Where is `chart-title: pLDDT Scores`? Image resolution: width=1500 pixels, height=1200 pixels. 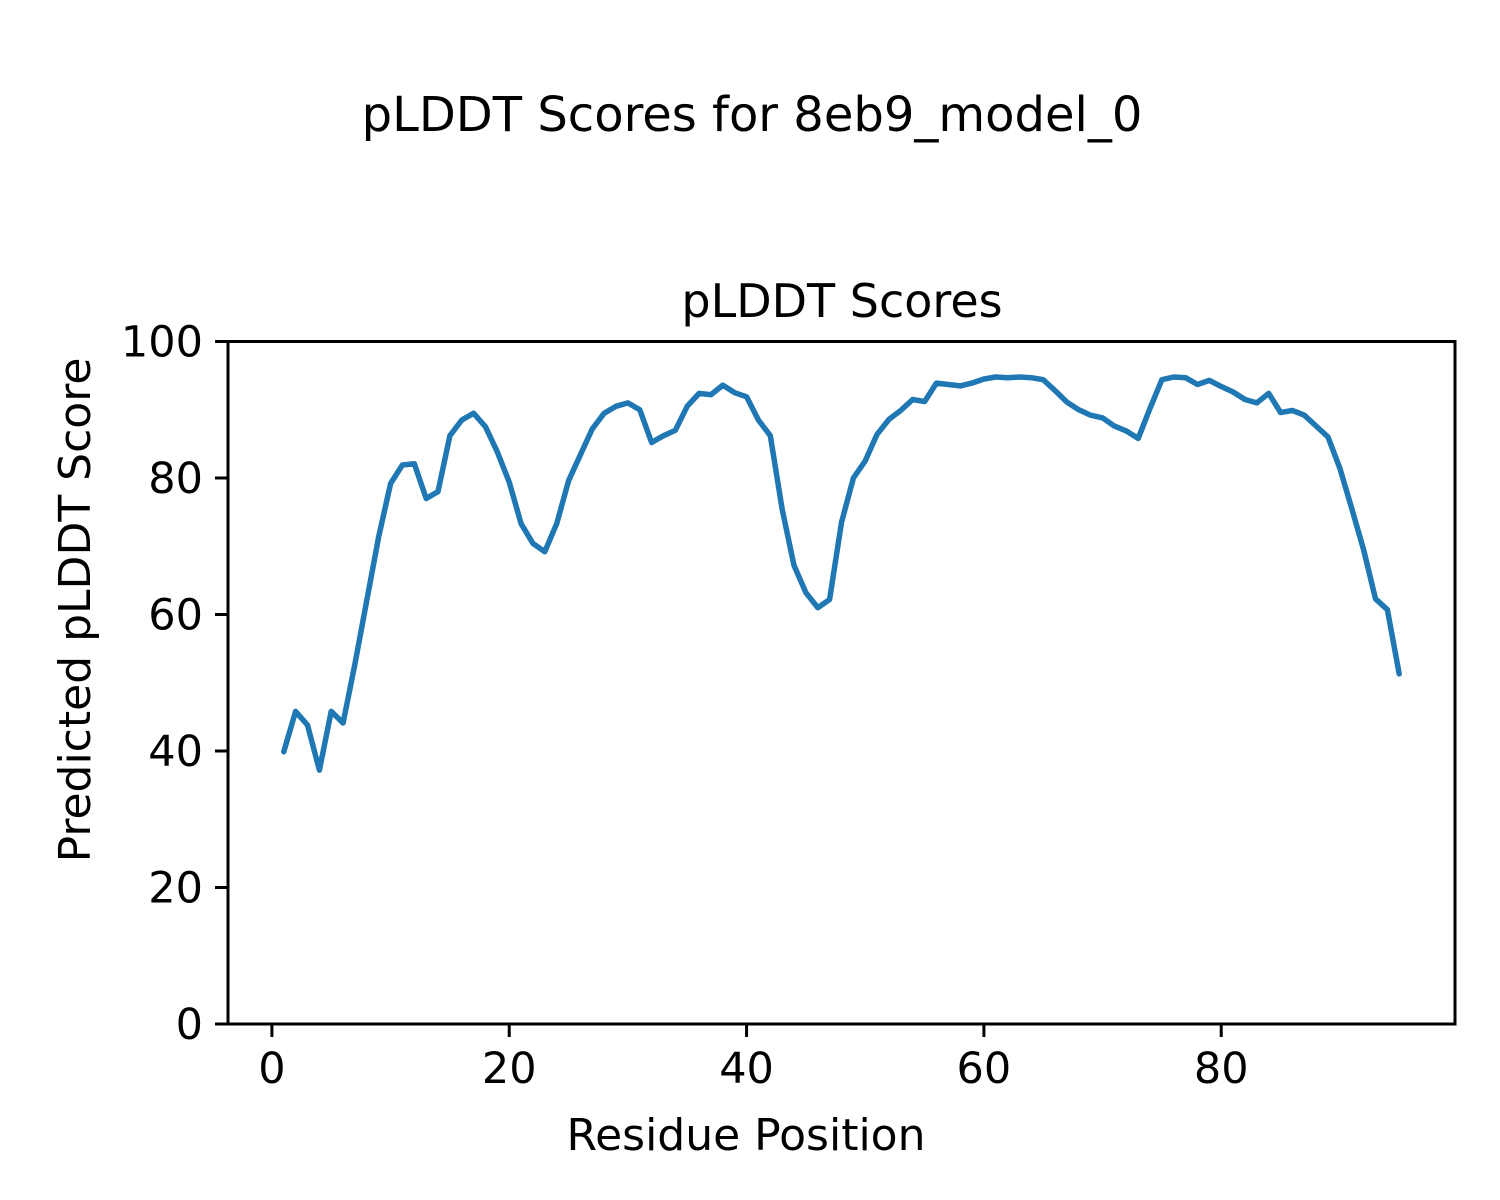
chart-title: pLDDT Scores is located at coordinates (841, 301).